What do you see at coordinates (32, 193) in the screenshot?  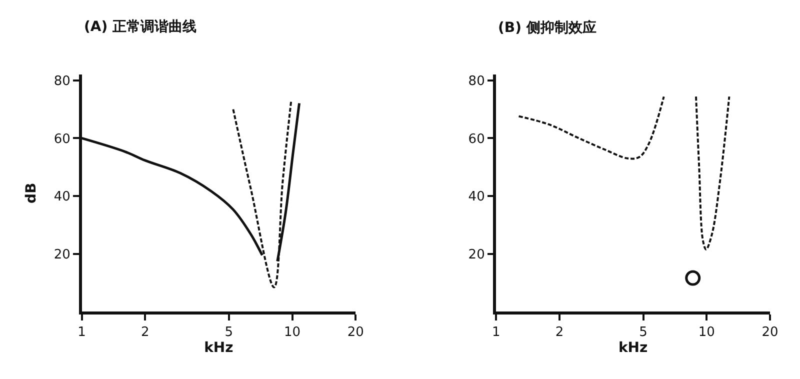 I see `y-axis-title: dB` at bounding box center [32, 193].